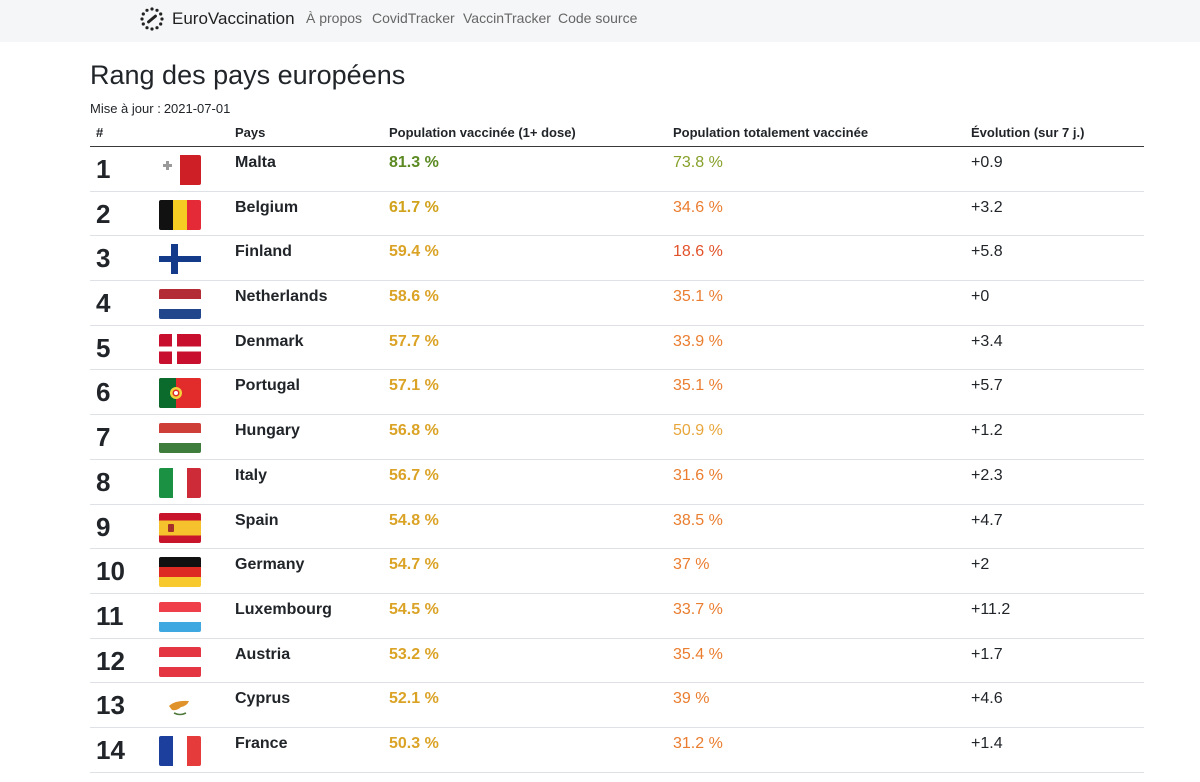 The image size is (1200, 782). Describe the element at coordinates (267, 386) in the screenshot. I see `row-country: Portugal` at that location.